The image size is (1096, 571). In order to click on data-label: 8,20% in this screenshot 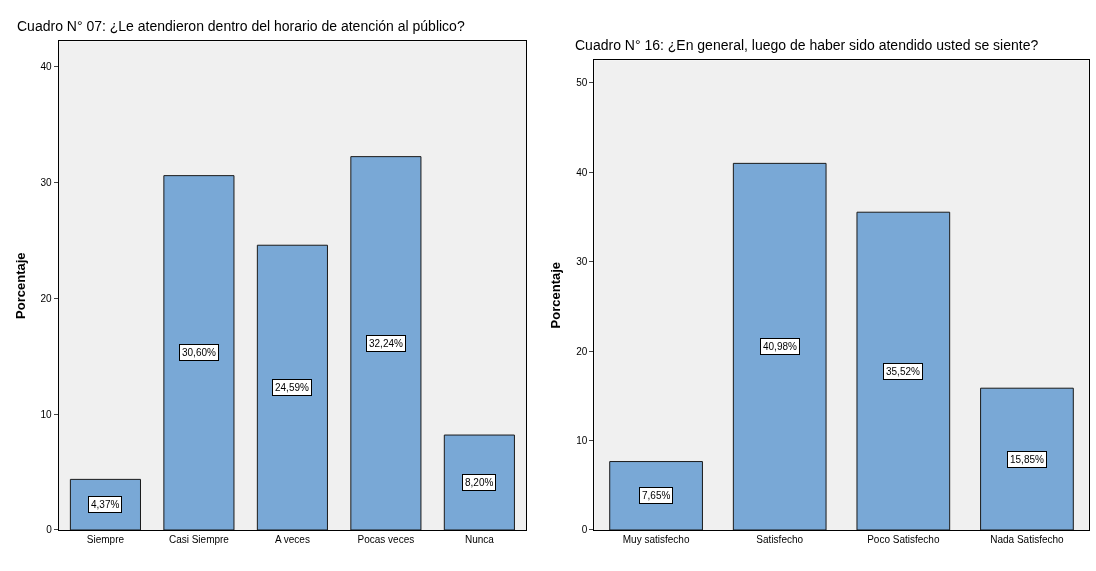, I will do `click(479, 482)`.